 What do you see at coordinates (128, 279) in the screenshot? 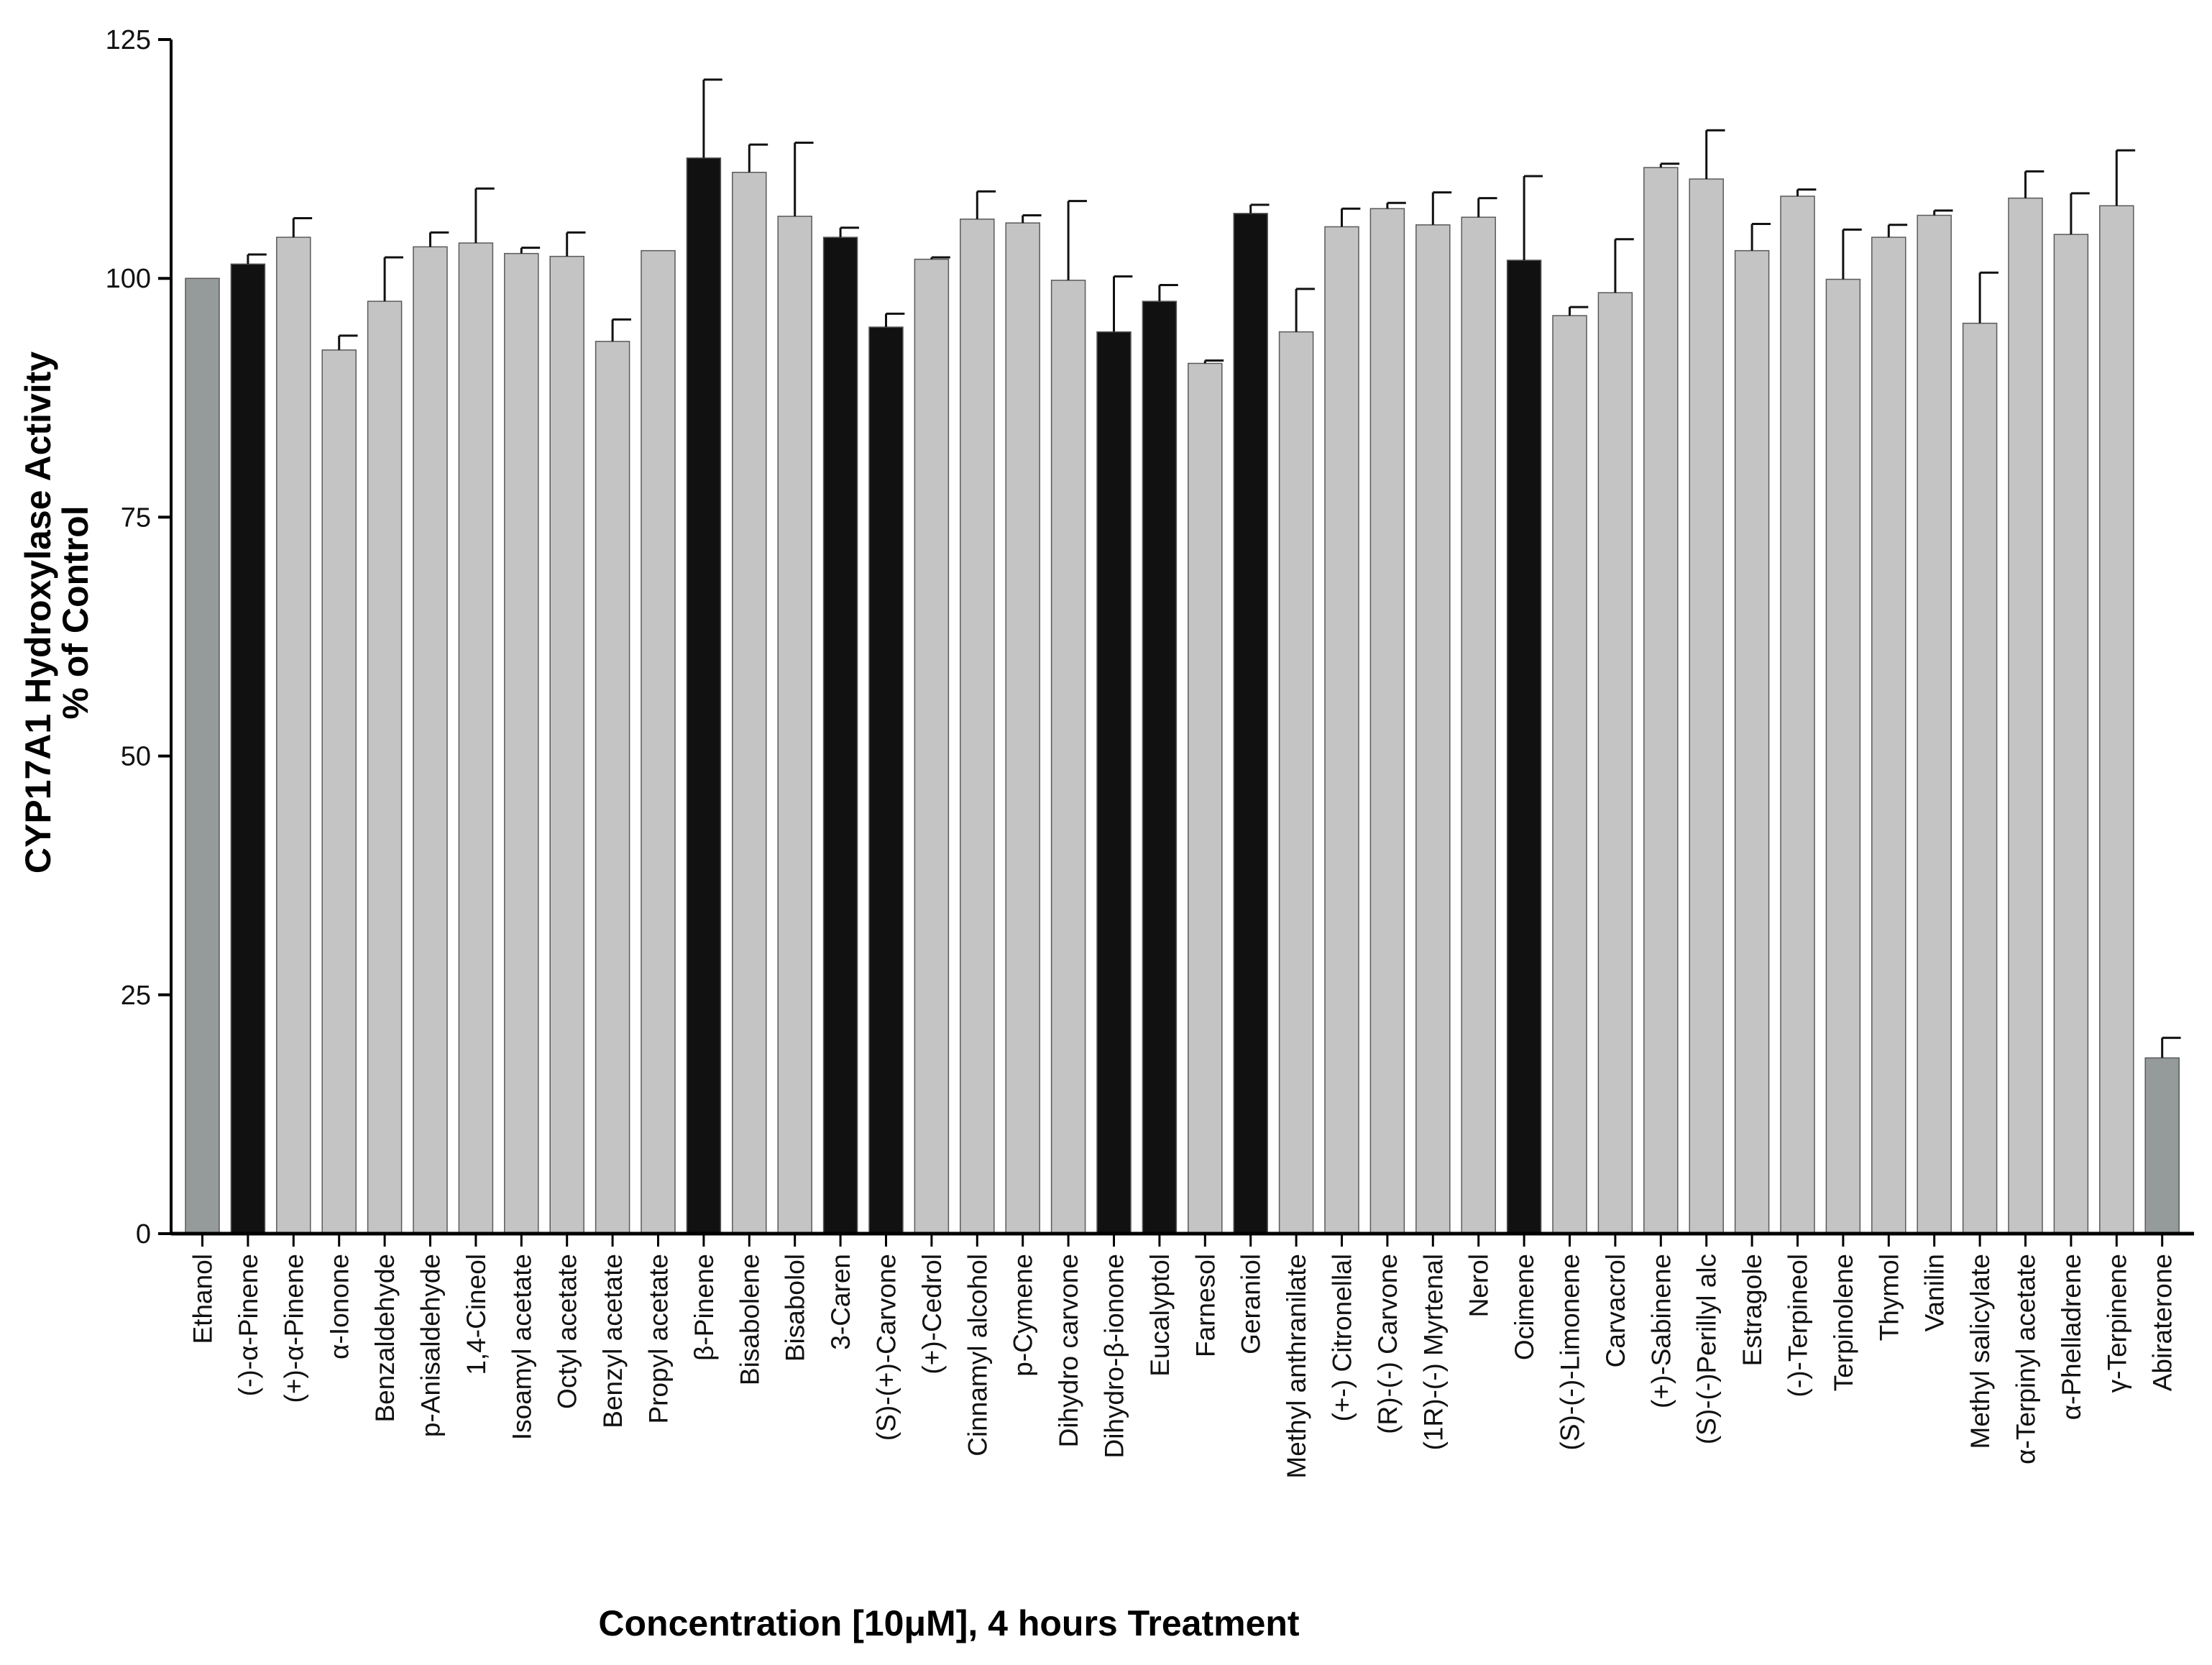
I see `y-tick-label: 100` at bounding box center [128, 279].